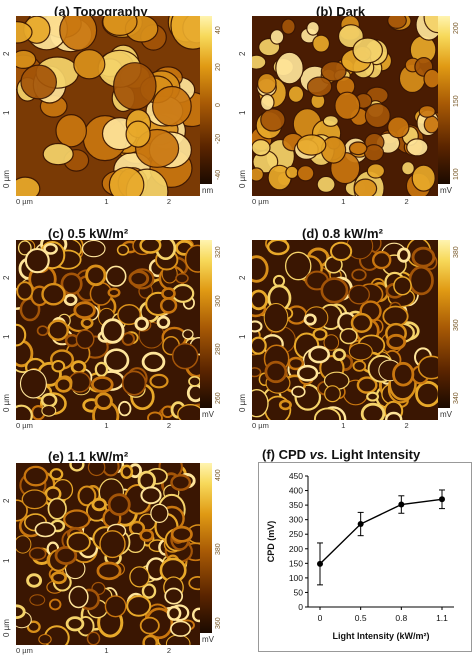 The image size is (474, 662). I want to click on color-scale-tick: 340, so click(456, 398).